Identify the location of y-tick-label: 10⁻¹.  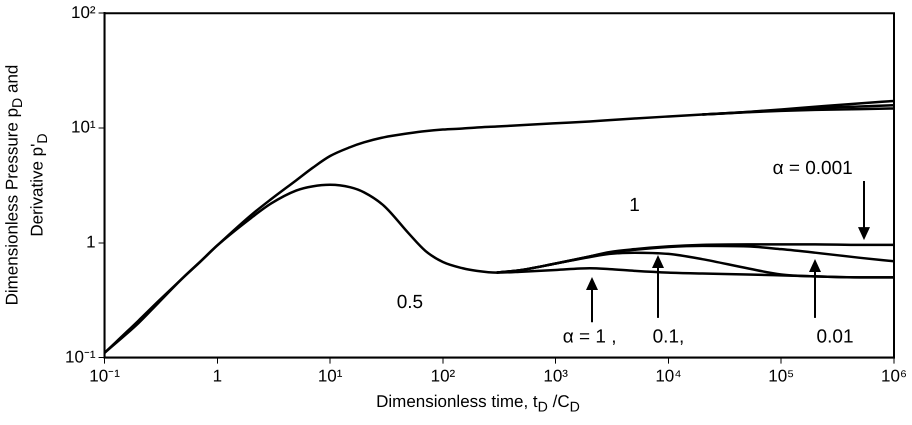
(80, 356).